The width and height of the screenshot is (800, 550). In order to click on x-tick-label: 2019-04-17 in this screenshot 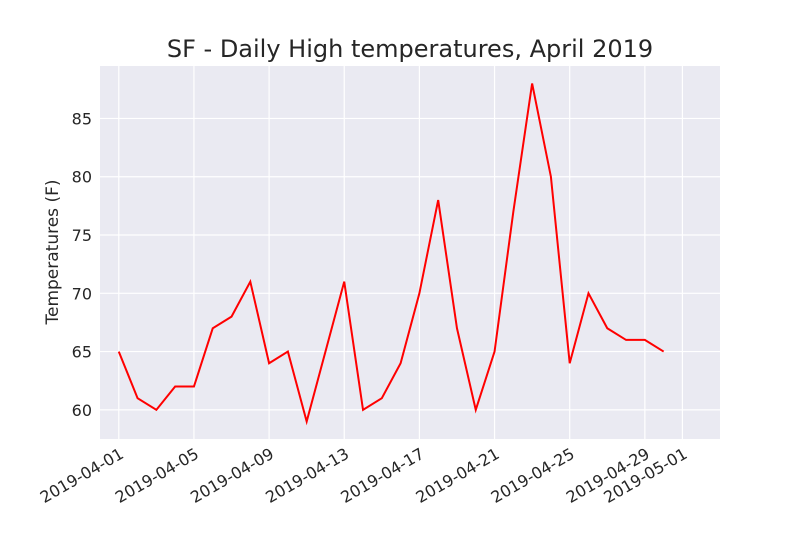, I will do `click(382, 475)`.